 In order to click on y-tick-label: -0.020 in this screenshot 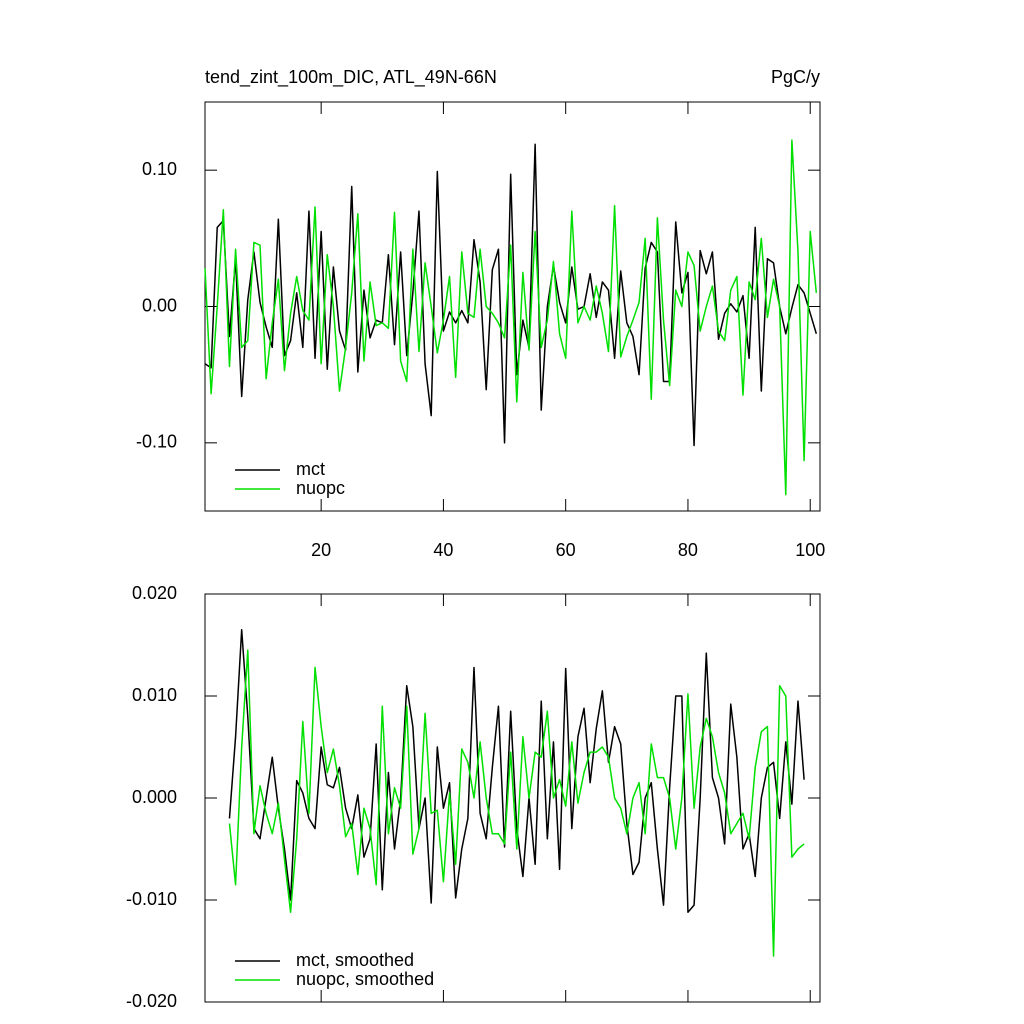, I will do `click(151, 1001)`.